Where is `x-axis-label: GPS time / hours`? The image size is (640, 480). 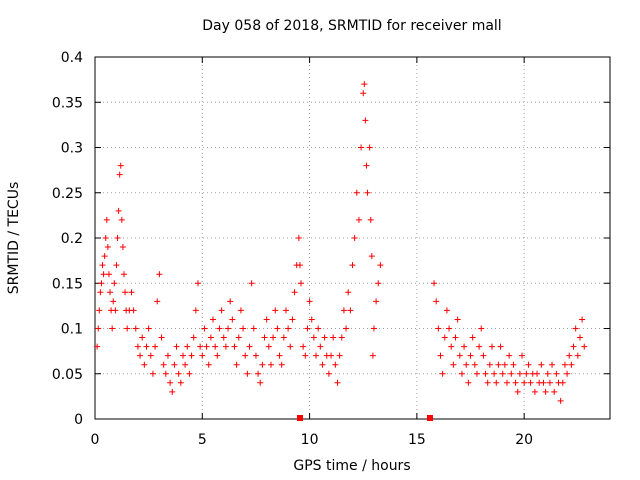 x-axis-label: GPS time / hours is located at coordinates (351, 466).